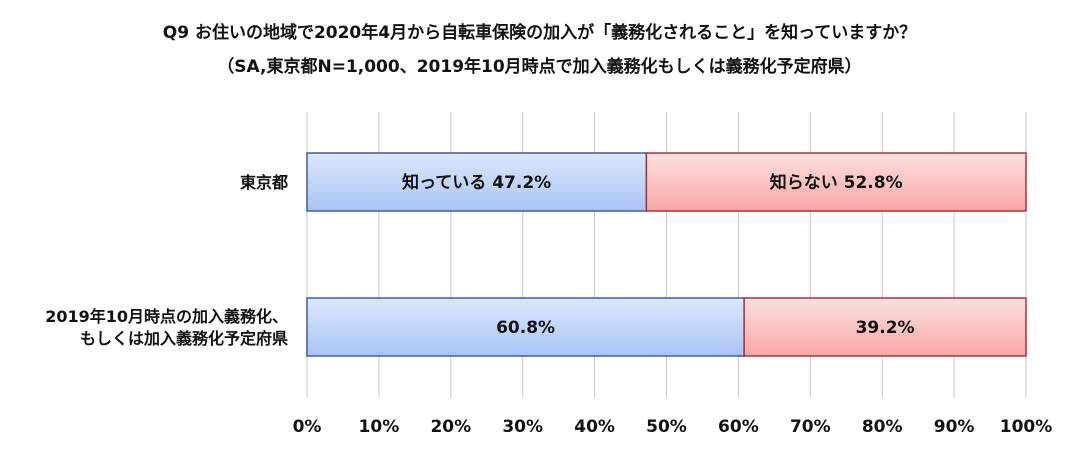 The width and height of the screenshot is (1079, 450). What do you see at coordinates (264, 182) in the screenshot?
I see `category-label-0-0: 東京都` at bounding box center [264, 182].